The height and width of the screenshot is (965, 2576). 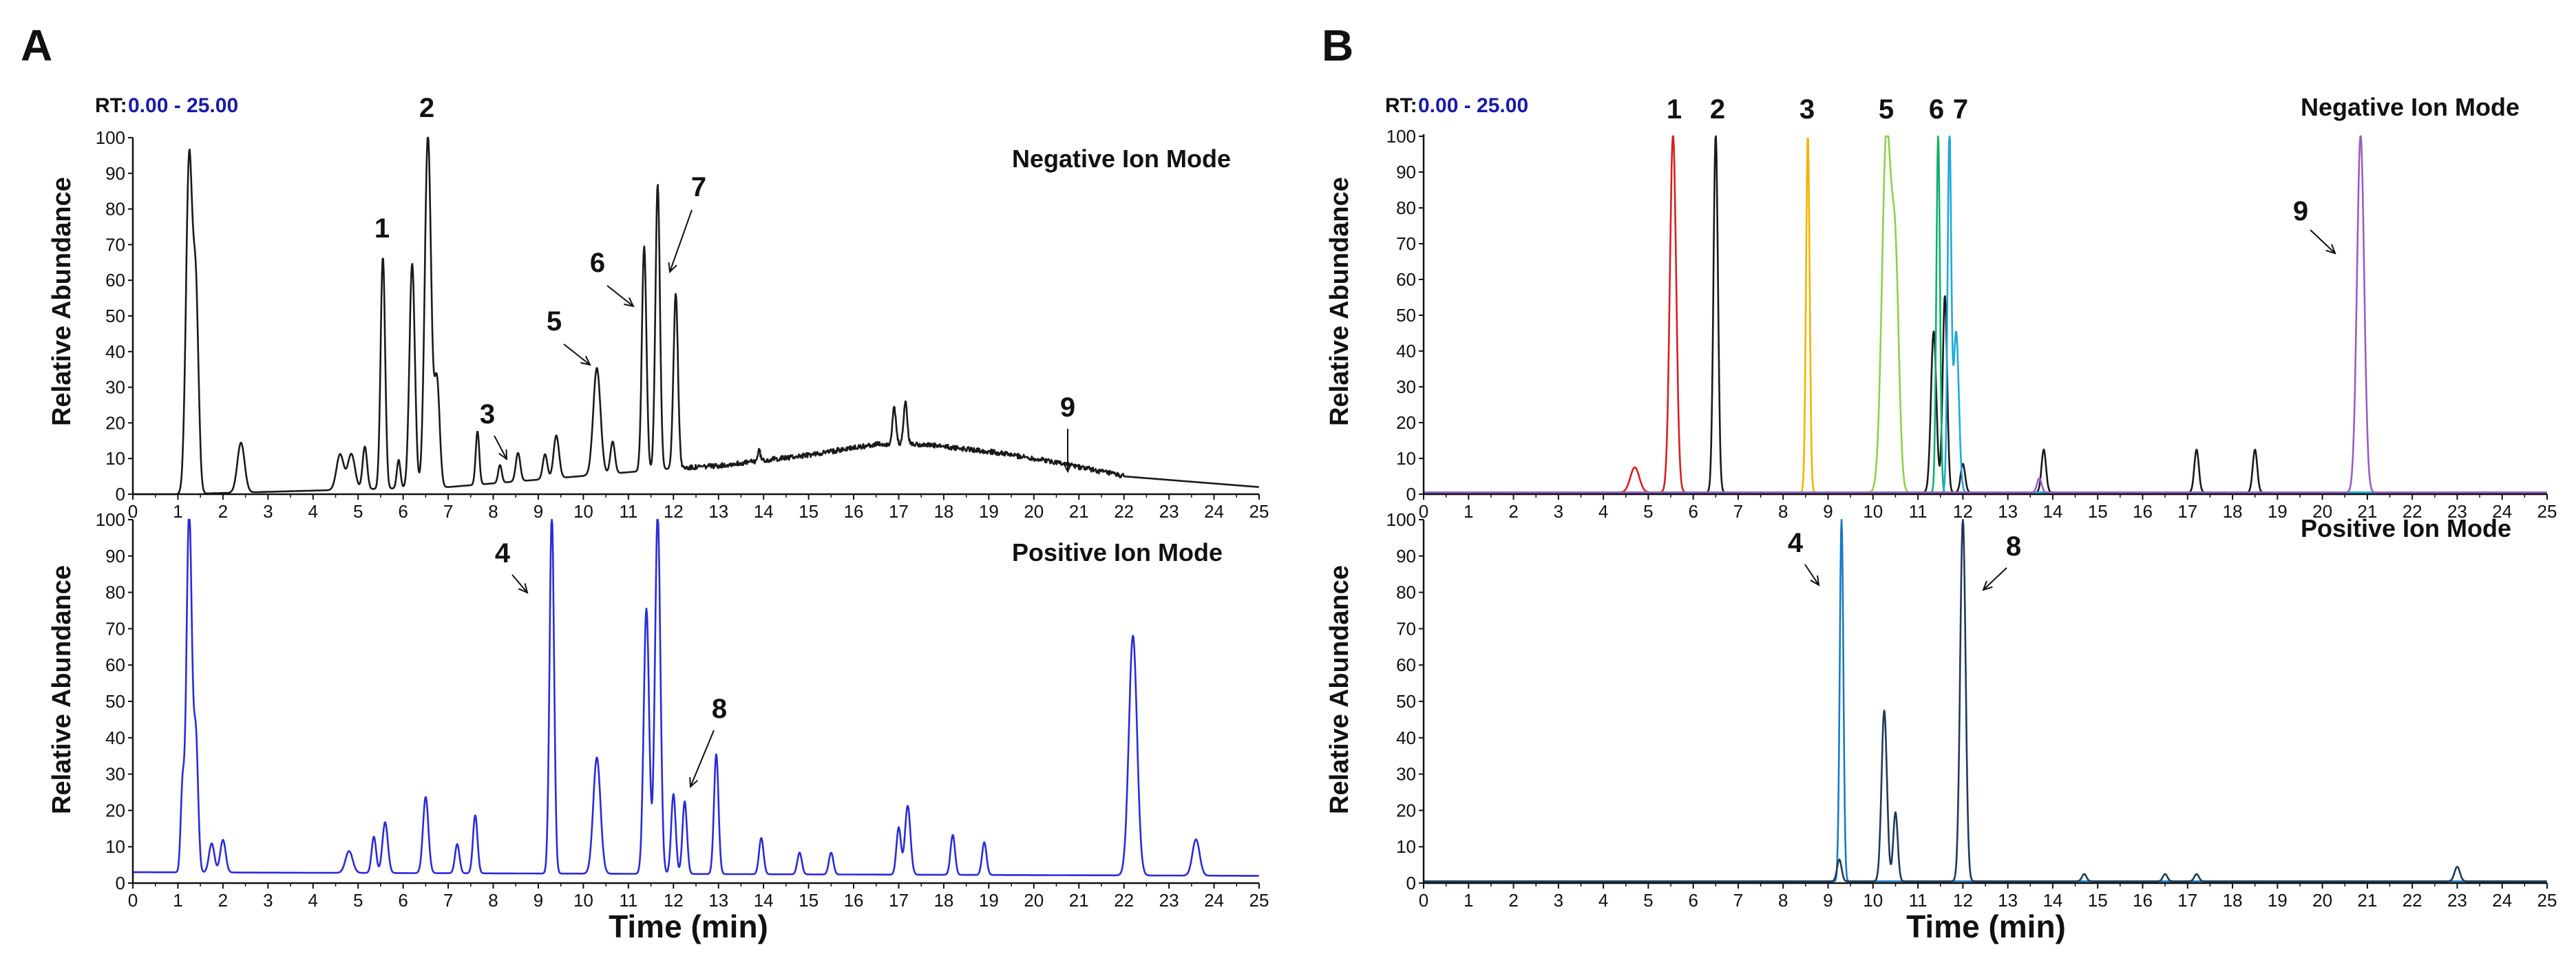 I want to click on peak-label-5: 5, so click(x=555, y=321).